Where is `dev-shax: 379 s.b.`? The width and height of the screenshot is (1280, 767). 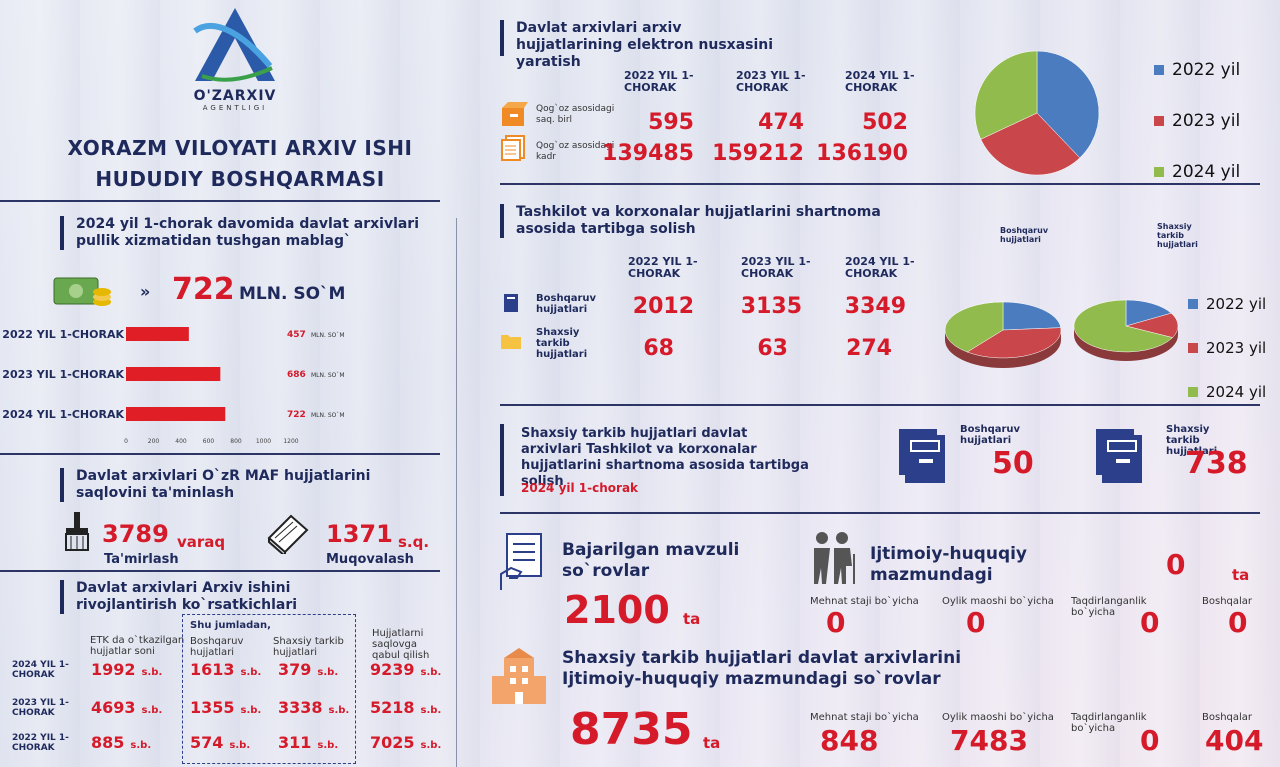
dev-shax: 379 s.b. is located at coordinates (308, 669).